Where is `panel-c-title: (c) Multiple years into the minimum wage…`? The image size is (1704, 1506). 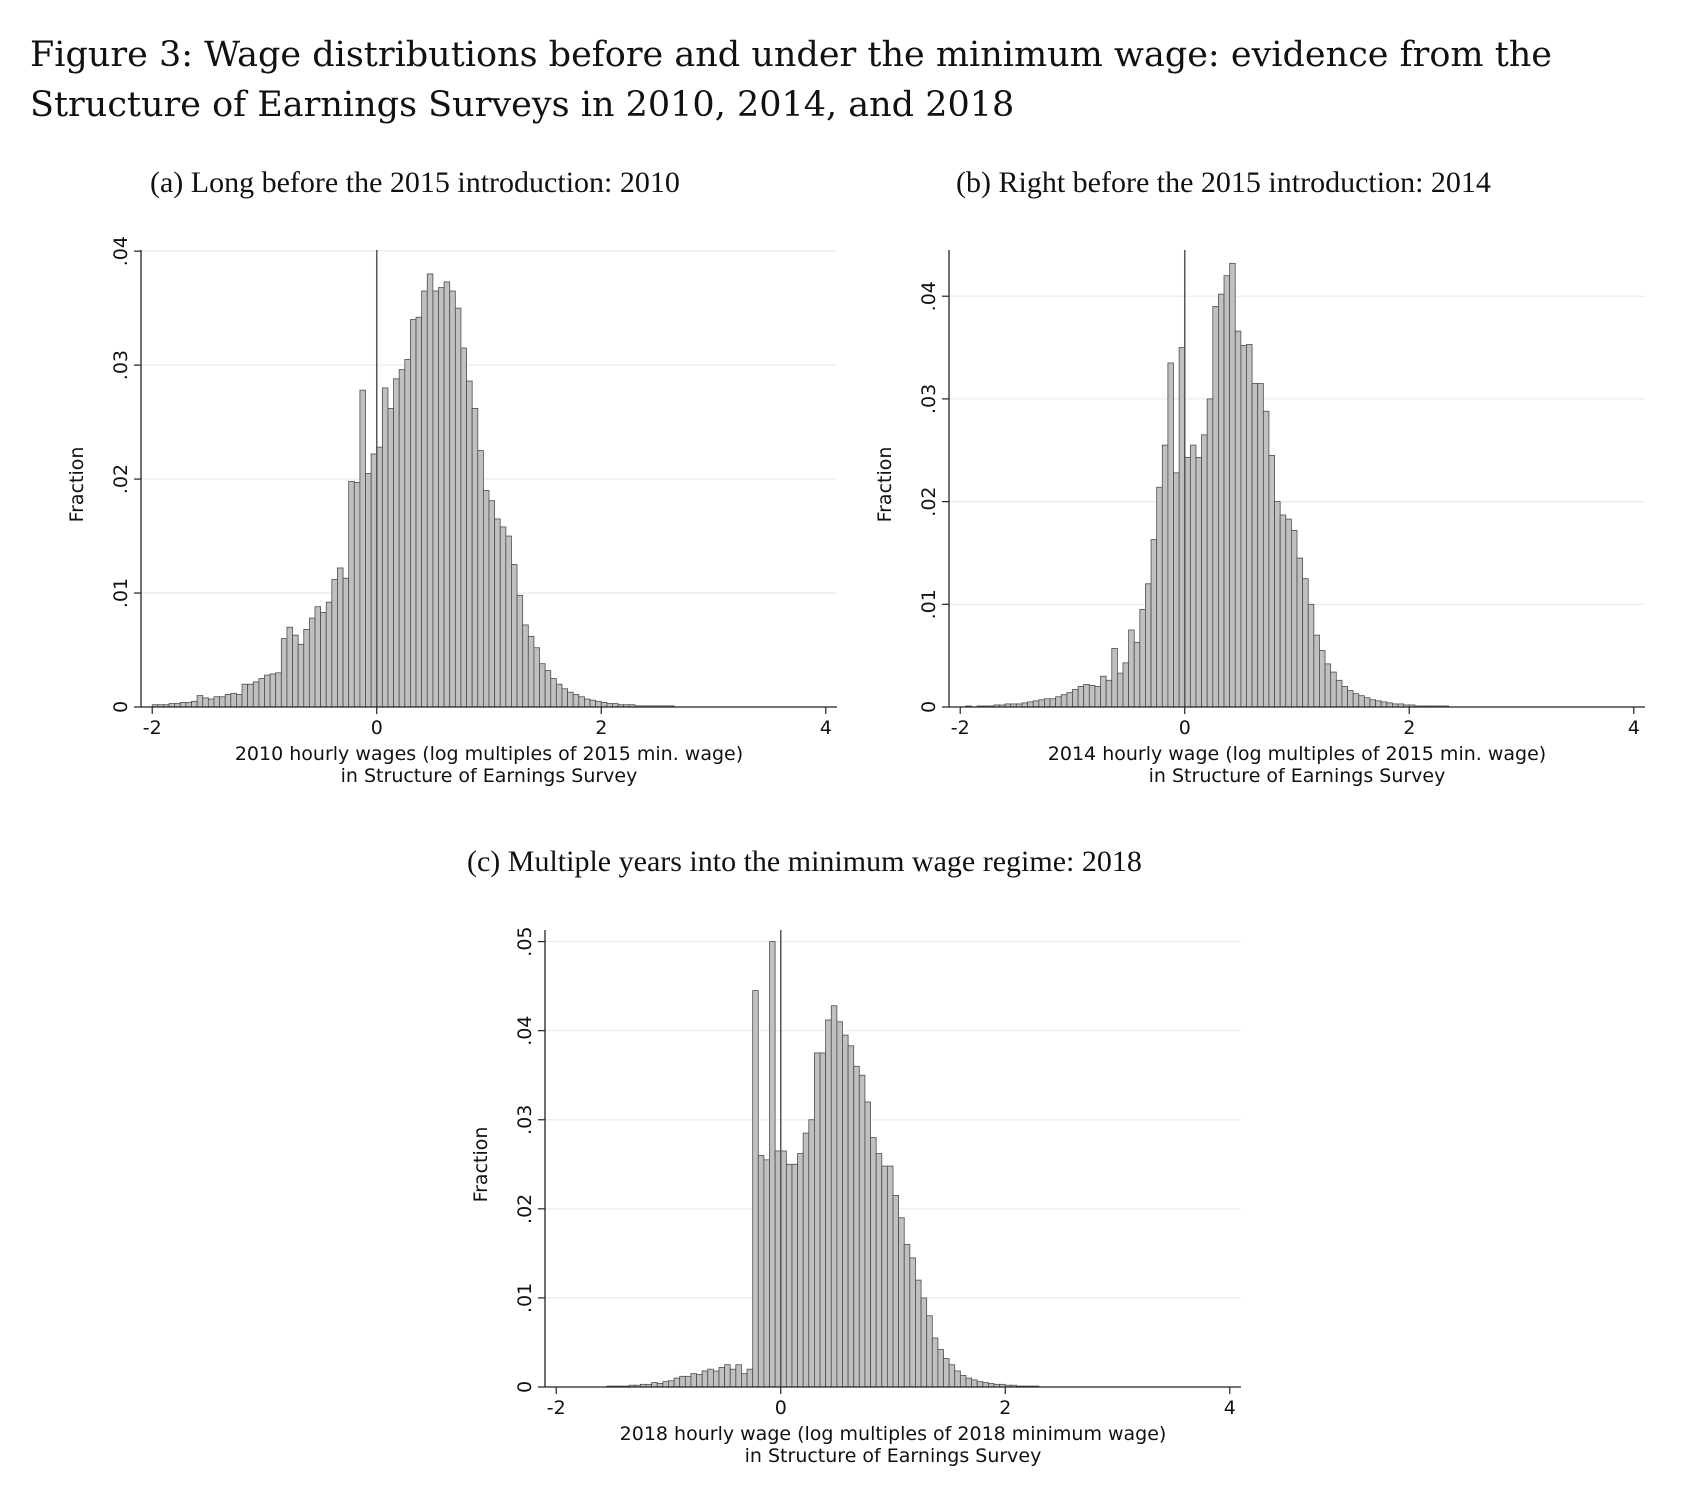
panel-c-title: (c) Multiple years into the minimum wage… is located at coordinates (804, 861).